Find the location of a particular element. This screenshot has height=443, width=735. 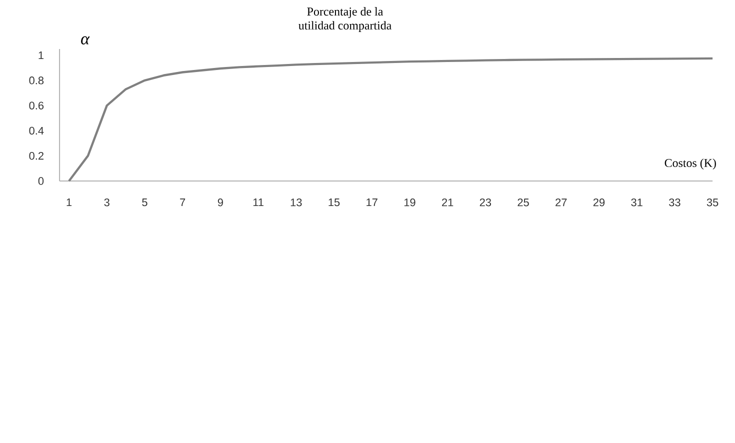

x-tick-label: 31 is located at coordinates (636, 202).